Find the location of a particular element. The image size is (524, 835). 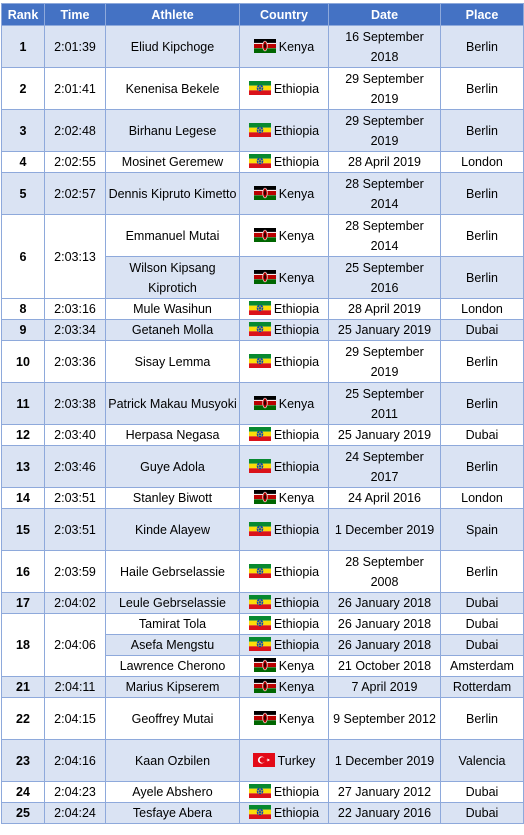

rank-cell: 22 is located at coordinates (23, 718).